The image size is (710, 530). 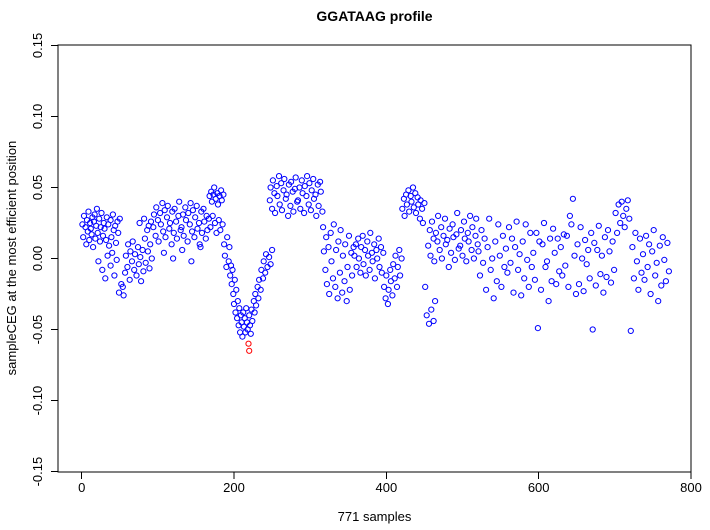 What do you see at coordinates (37, 472) in the screenshot?
I see `y-tick-label: -0.15` at bounding box center [37, 472].